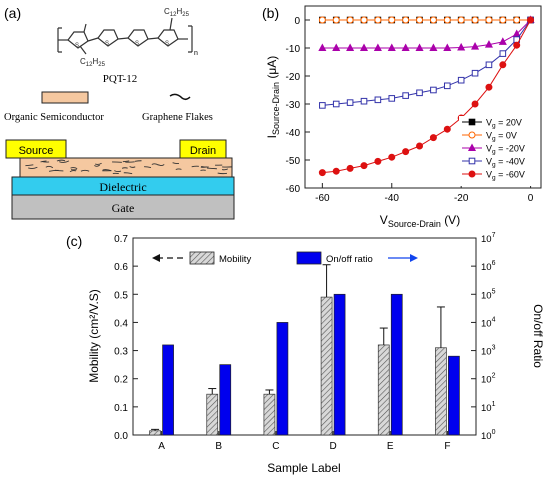 The width and height of the screenshot is (550, 480). I want to click on bar-y-left-tick-label: 0.6, so click(121, 267).